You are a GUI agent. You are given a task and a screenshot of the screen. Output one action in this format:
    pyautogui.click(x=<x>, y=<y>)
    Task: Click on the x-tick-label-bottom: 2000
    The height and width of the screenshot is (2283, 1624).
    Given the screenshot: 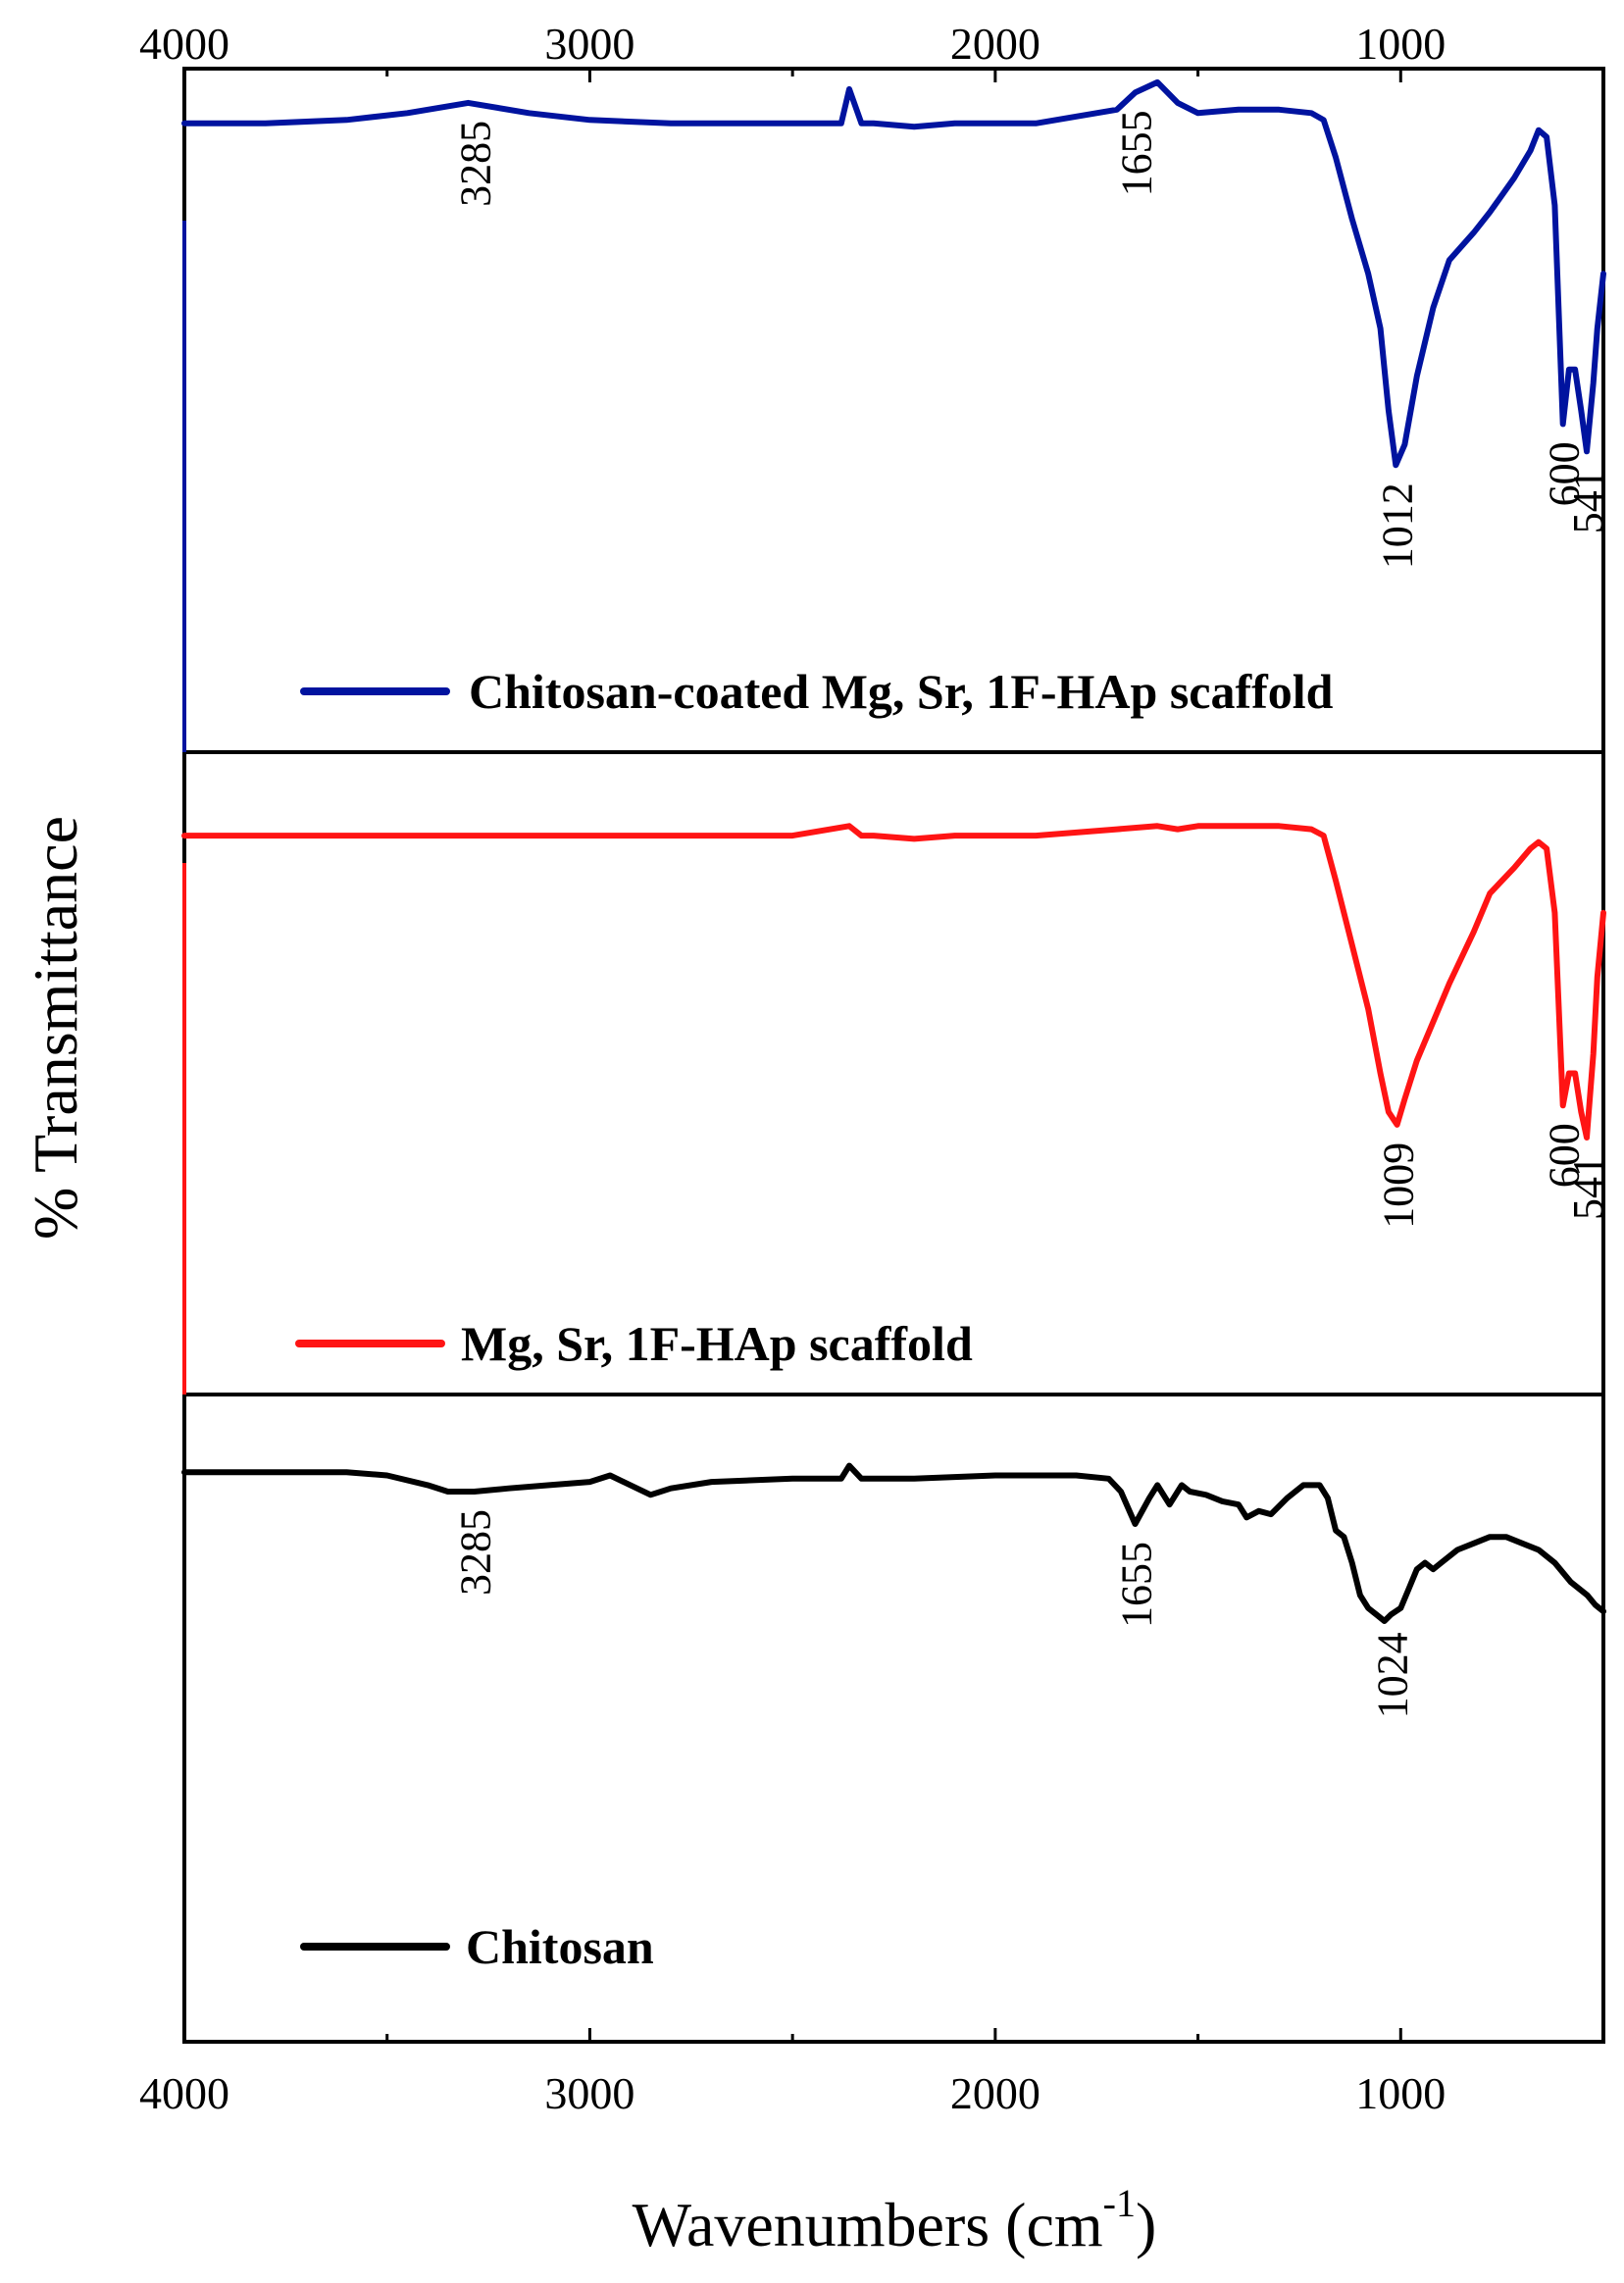 What is the action you would take?
    pyautogui.click(x=995, y=2093)
    